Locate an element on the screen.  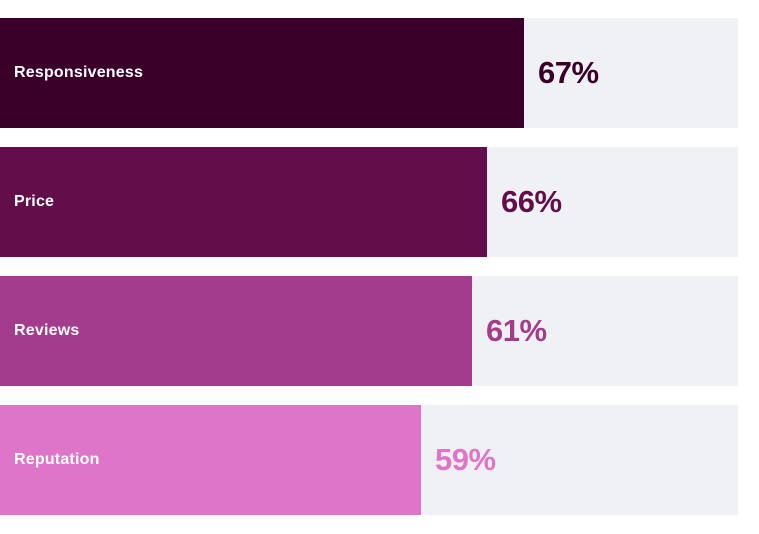
bar-value: 59% is located at coordinates (465, 459).